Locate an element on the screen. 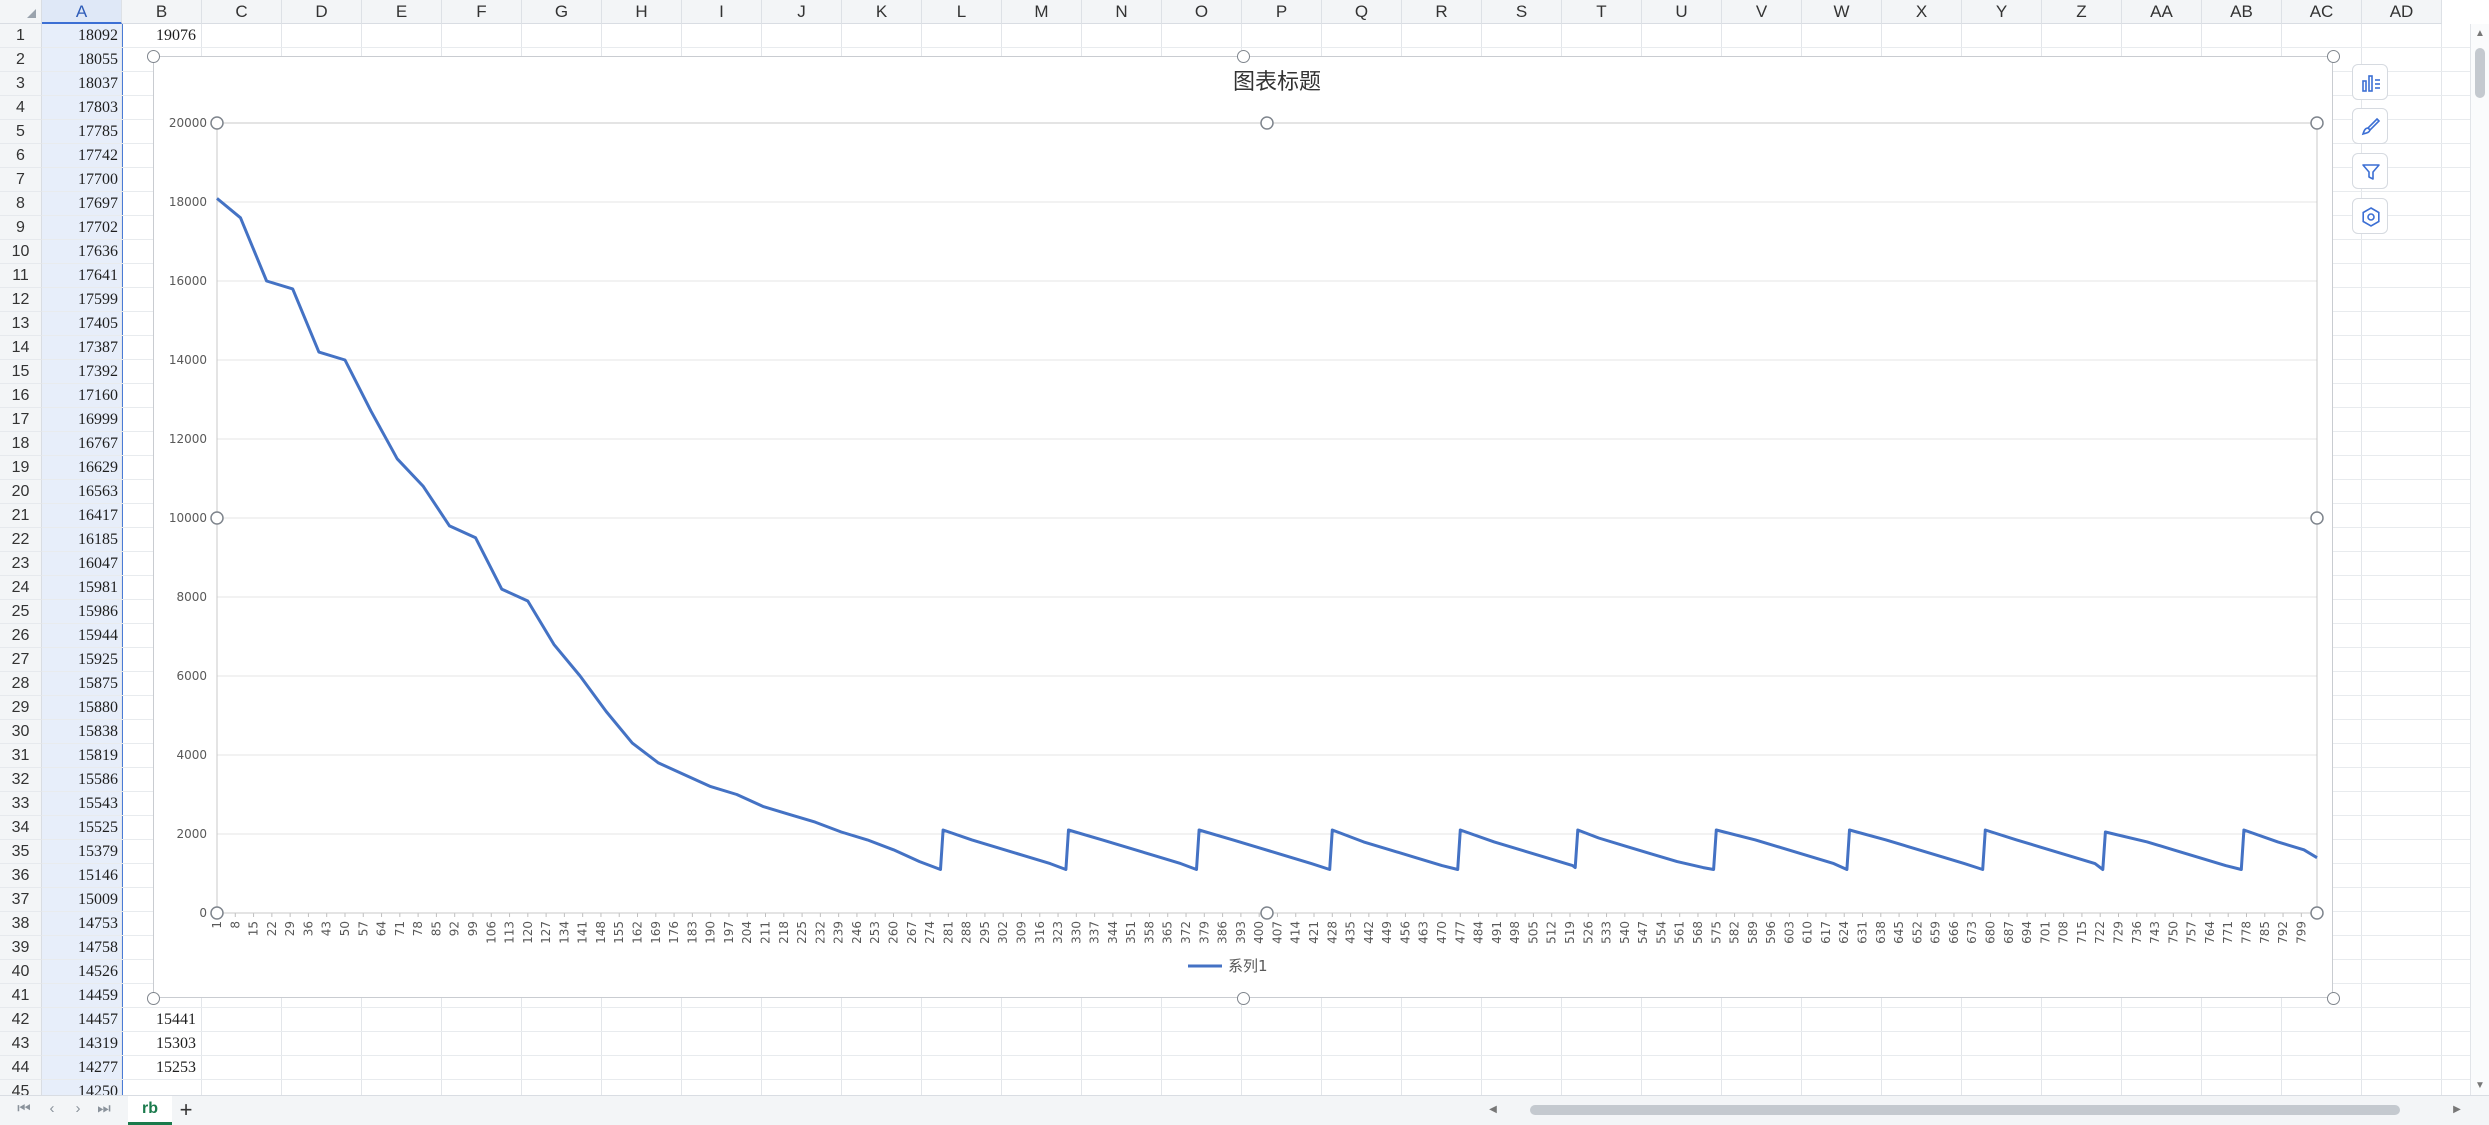 Image resolution: width=2489 pixels, height=1125 pixels. cell-a39: 14758 is located at coordinates (98, 947).